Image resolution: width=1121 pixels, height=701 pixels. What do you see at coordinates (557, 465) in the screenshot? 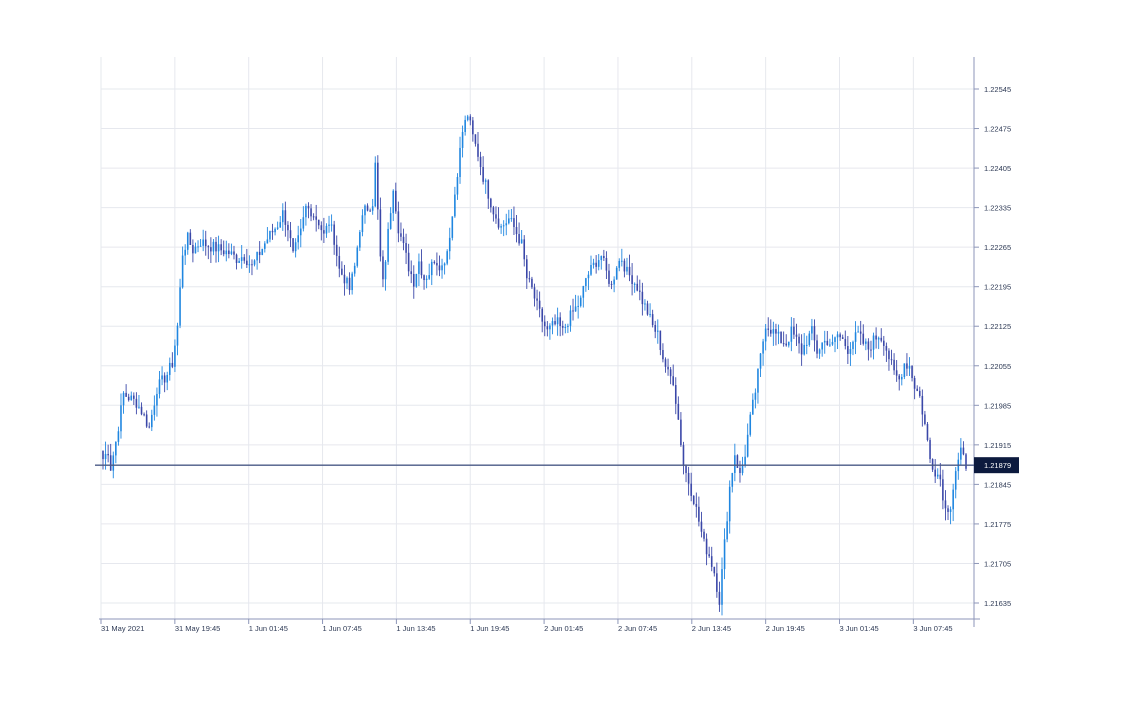
I see `current-price-marker: 1.21879` at bounding box center [557, 465].